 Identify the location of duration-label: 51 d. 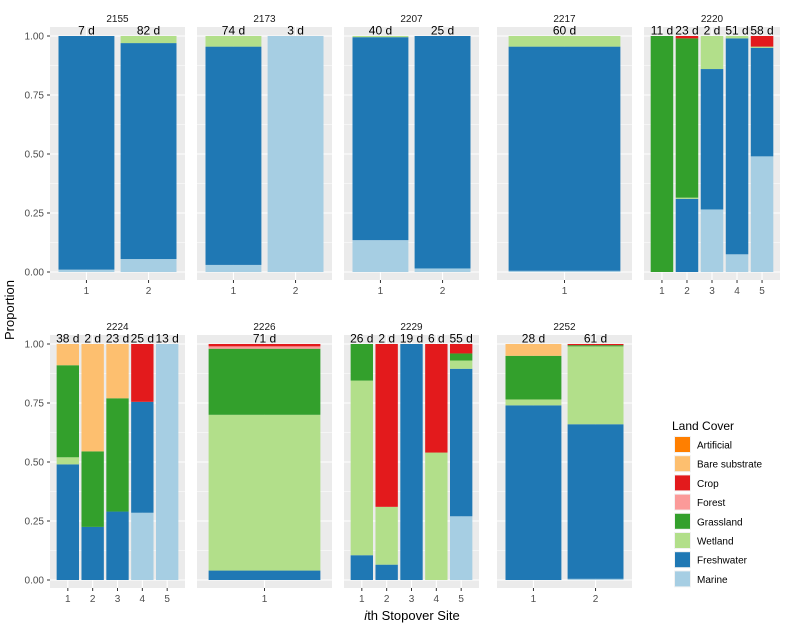
(736, 31).